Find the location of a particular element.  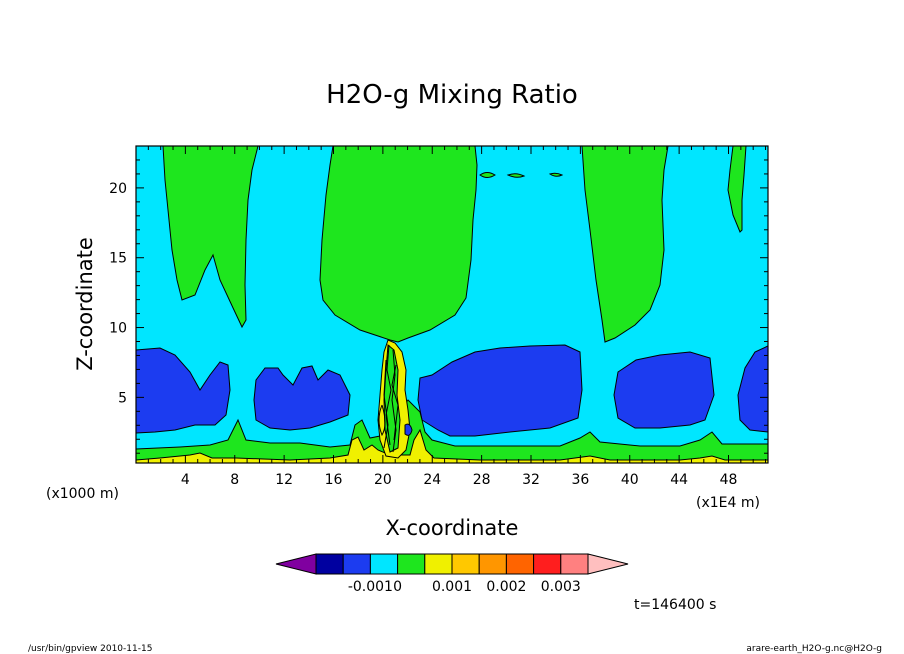

y-tick-label: 15 is located at coordinates (118, 259).